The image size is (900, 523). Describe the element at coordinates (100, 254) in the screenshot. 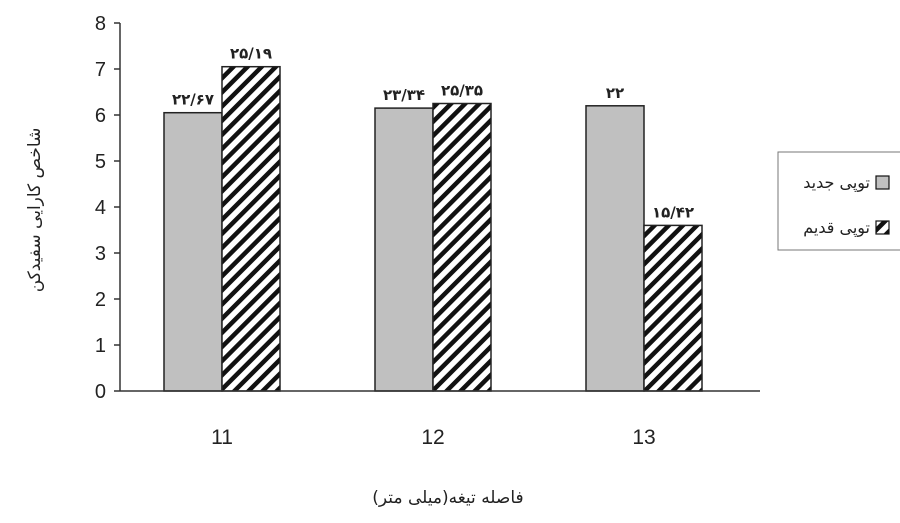

I see `y-tick-label: 3` at that location.